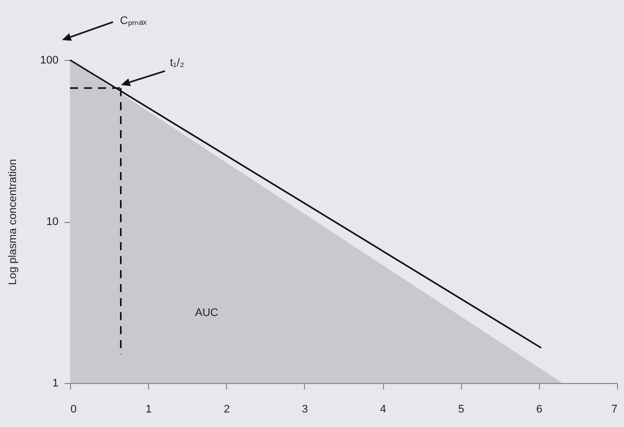 Image resolution: width=624 pixels, height=427 pixels. What do you see at coordinates (49, 60) in the screenshot?
I see `y-tick-label: 100` at bounding box center [49, 60].